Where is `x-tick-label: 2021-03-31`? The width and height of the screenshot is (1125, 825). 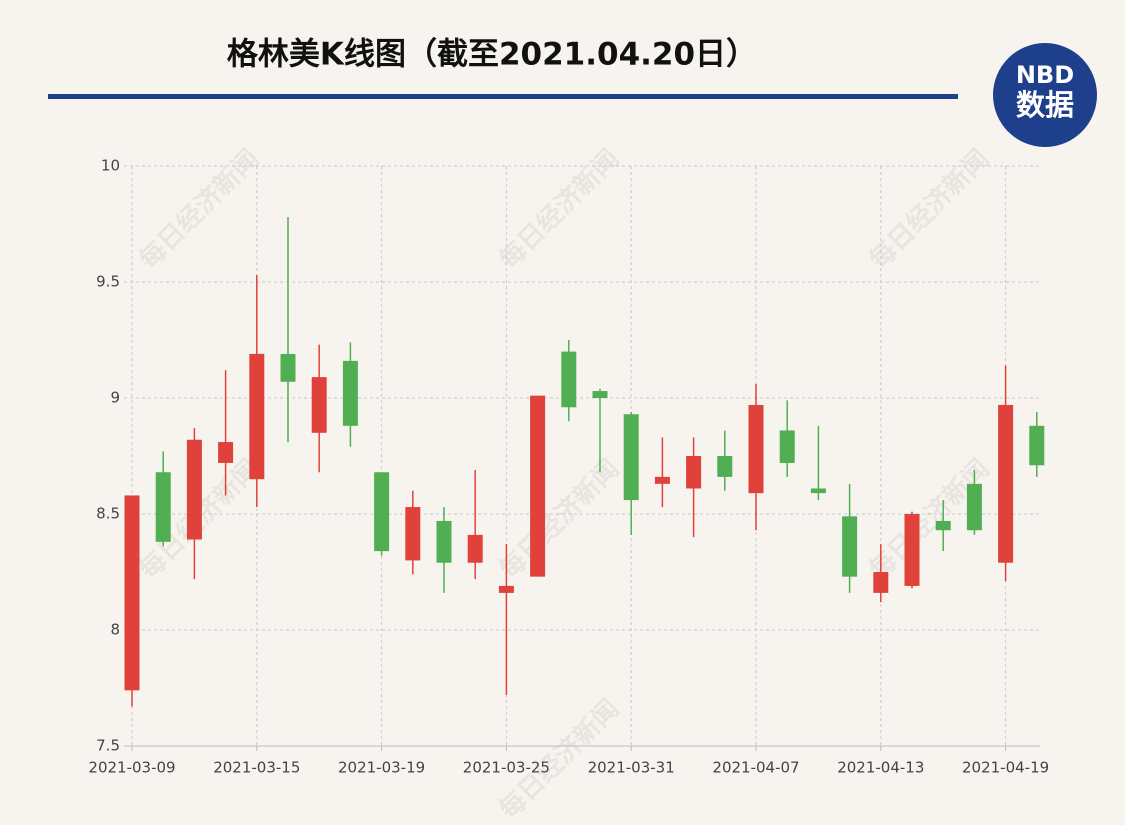 x-tick-label: 2021-03-31 is located at coordinates (631, 768).